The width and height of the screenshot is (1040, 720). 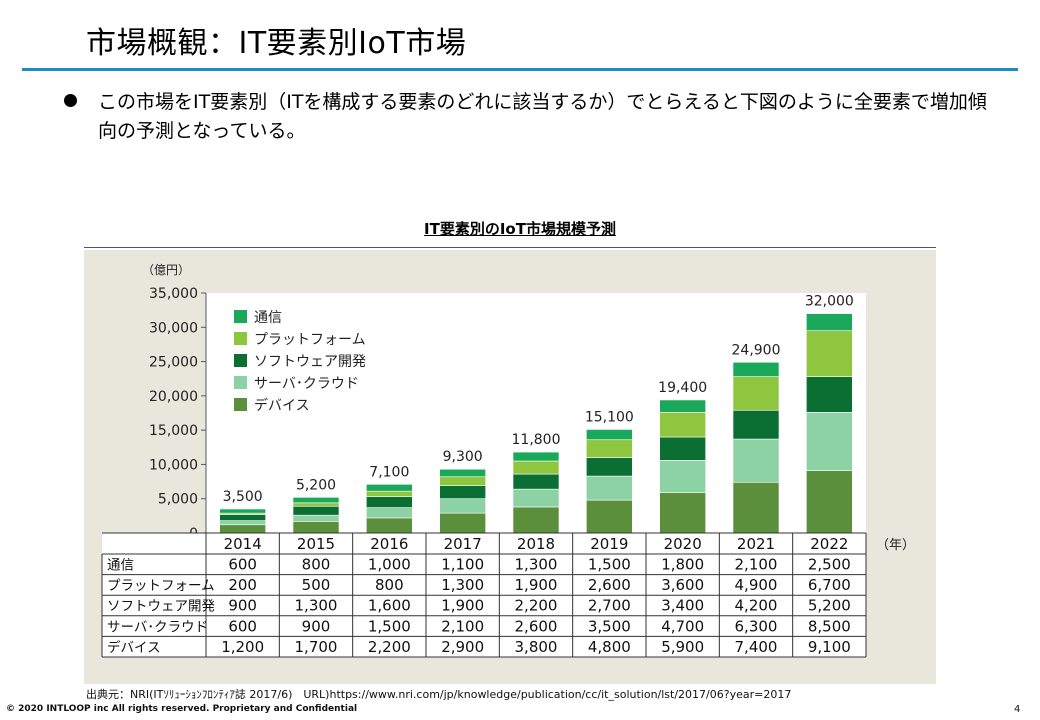 What do you see at coordinates (173, 294) in the screenshot?
I see `y-tick-label: 35,000` at bounding box center [173, 294].